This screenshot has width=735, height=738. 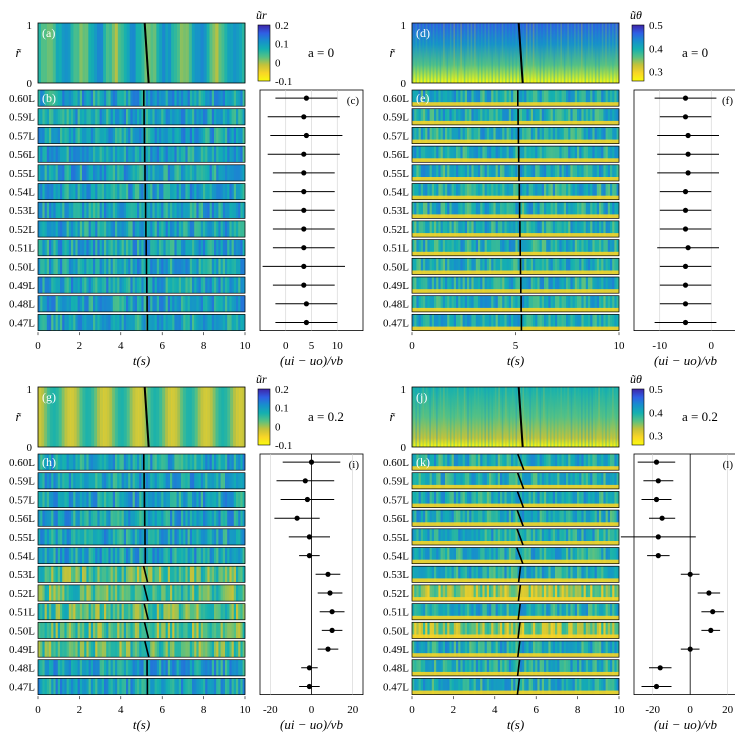 What do you see at coordinates (515, 135) in the screenshot?
I see `strip-frame` at bounding box center [515, 135].